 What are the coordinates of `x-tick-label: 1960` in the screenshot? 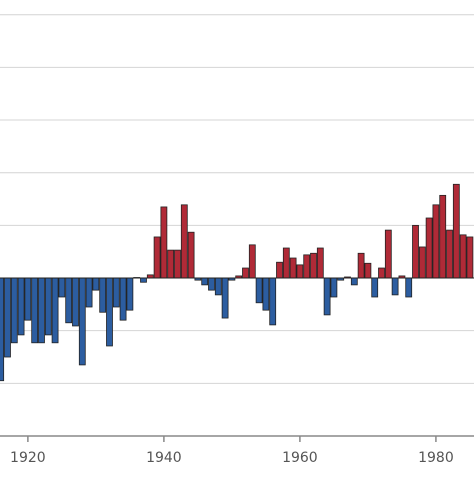 It's located at (300, 458).